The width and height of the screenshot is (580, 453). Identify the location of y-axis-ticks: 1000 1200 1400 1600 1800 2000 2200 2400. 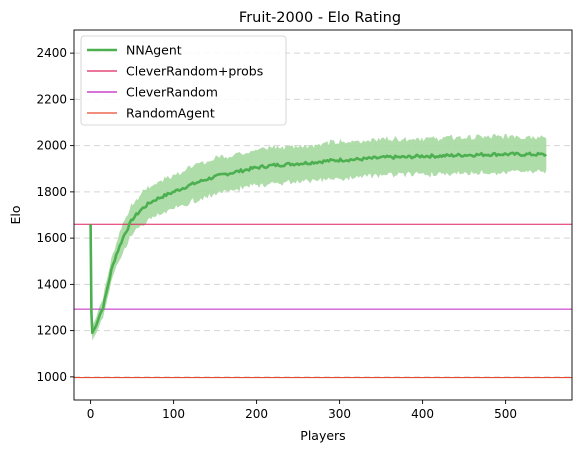
(55, 215).